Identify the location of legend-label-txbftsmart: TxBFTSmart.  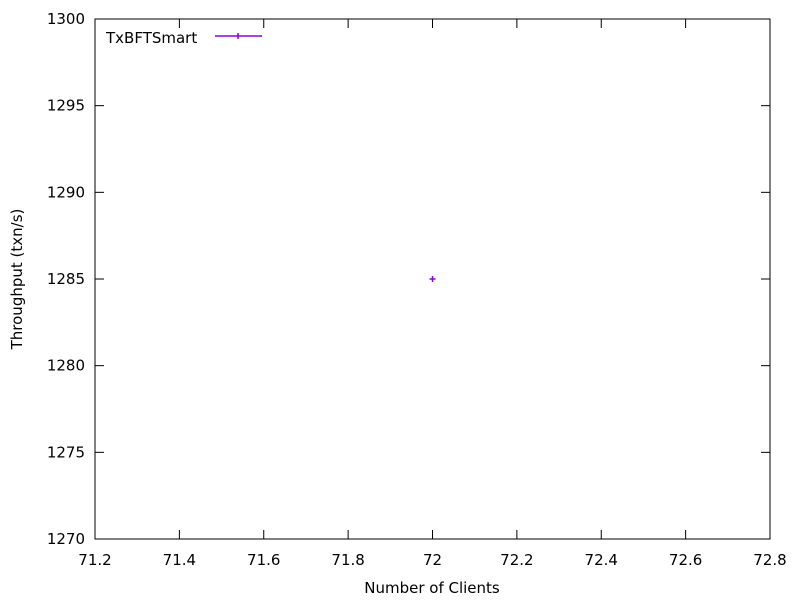
(151, 38).